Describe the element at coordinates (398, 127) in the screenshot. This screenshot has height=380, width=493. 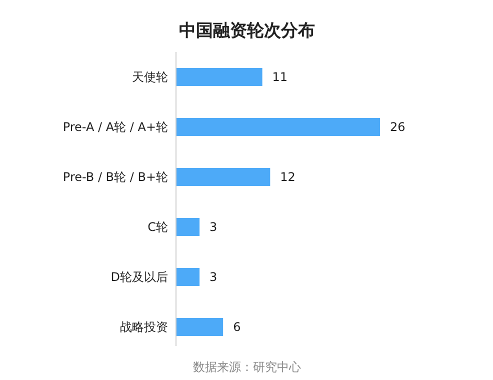
I see `data-label: 26` at that location.